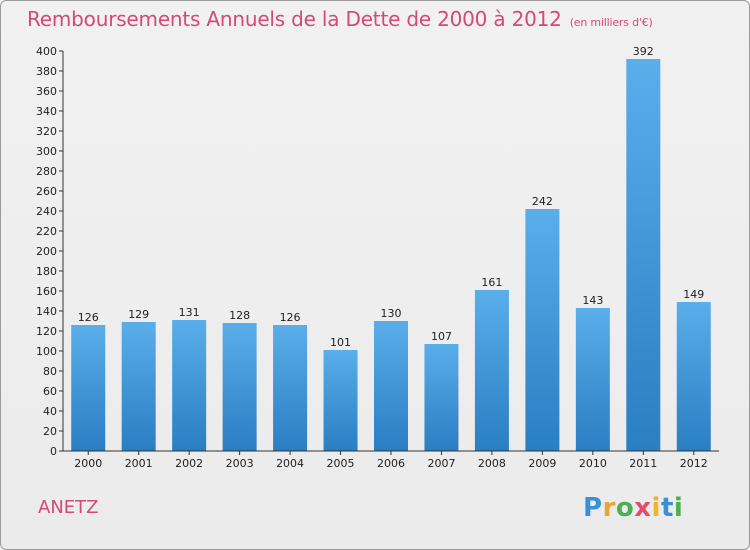  Describe the element at coordinates (138, 386) in the screenshot. I see `bar-2001` at that location.